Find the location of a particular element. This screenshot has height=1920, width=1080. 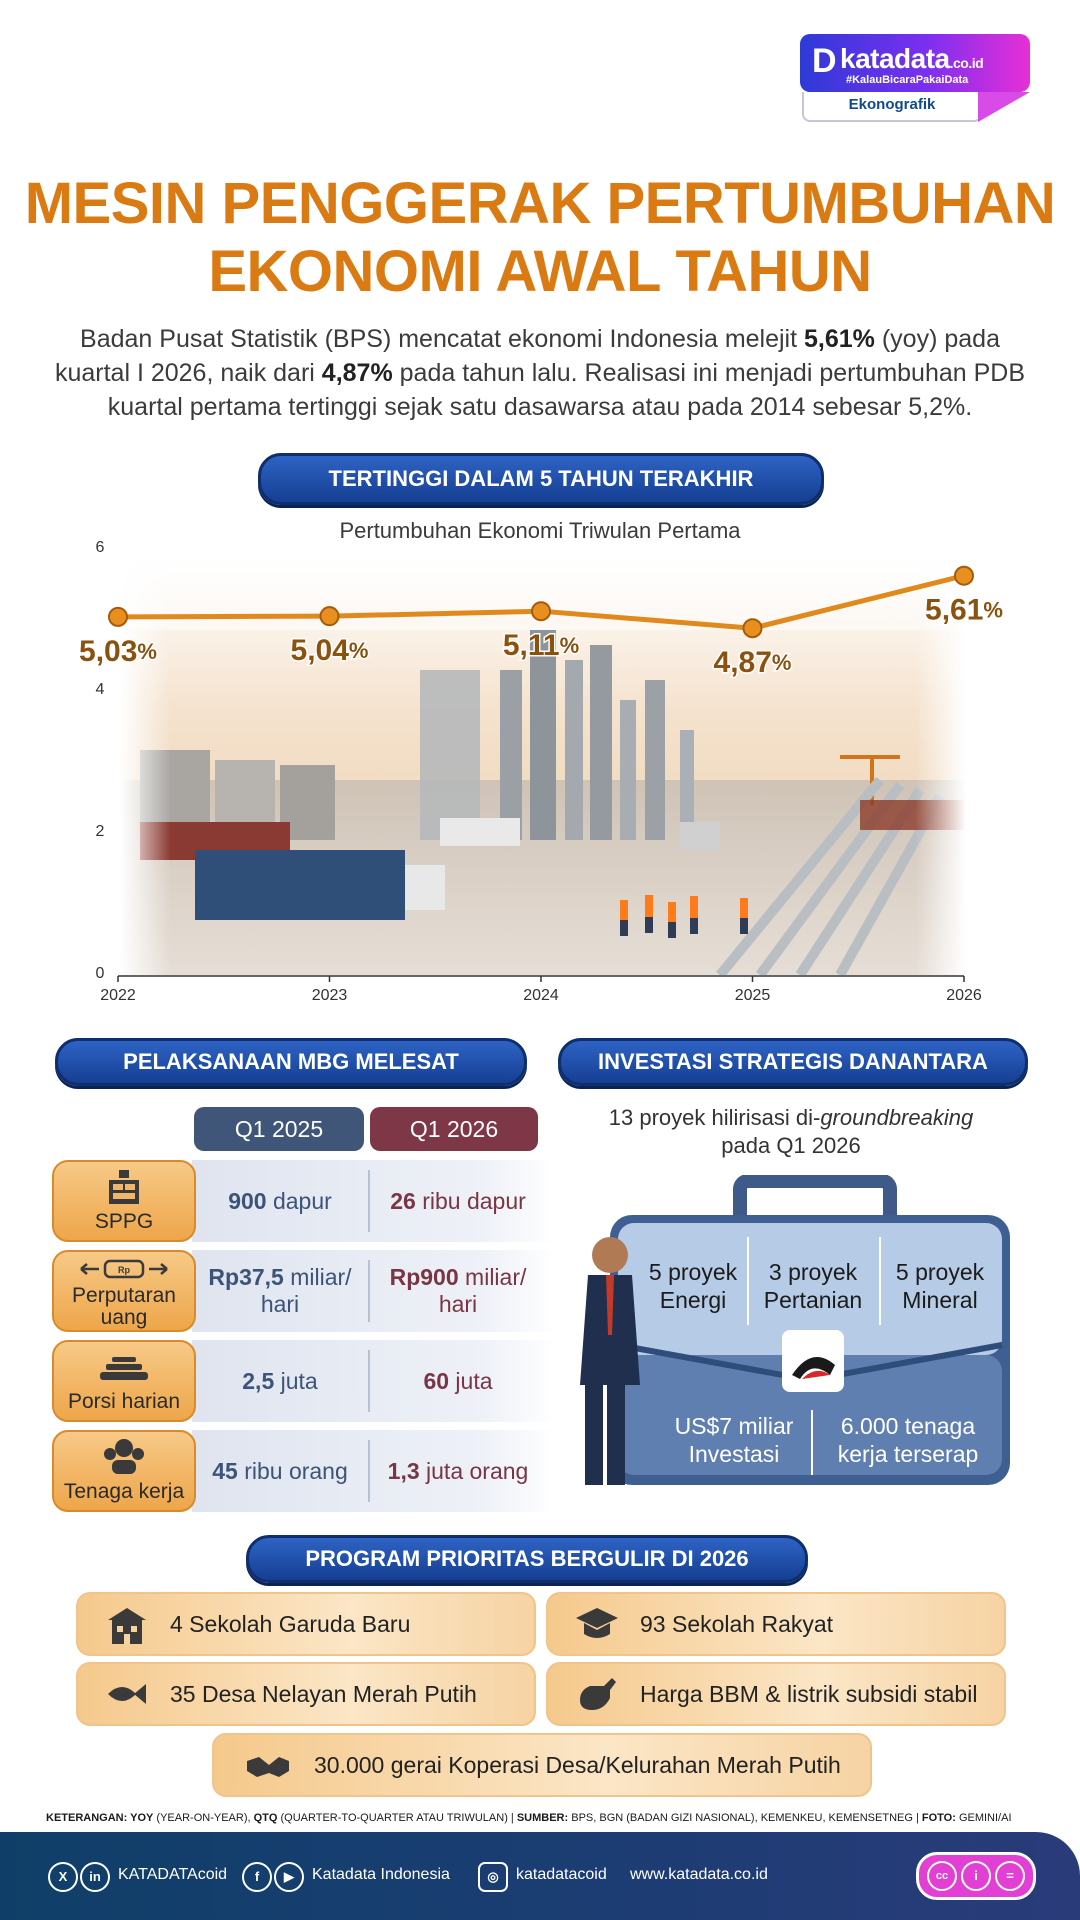

facebook-icon: f is located at coordinates (257, 1877).